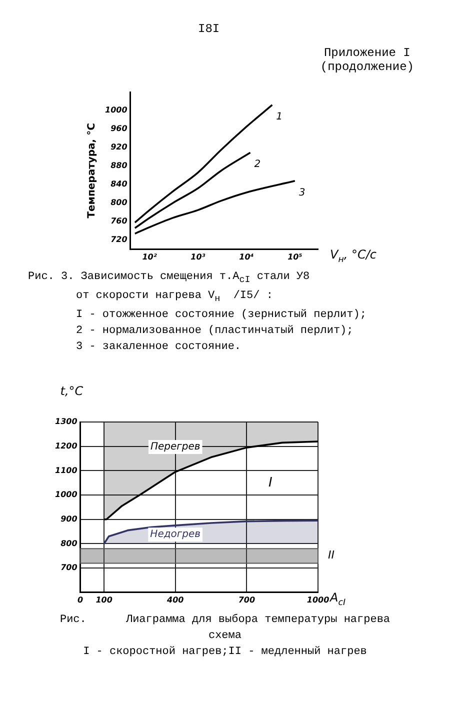 Image resolution: width=450 pixels, height=706 pixels. What do you see at coordinates (69, 568) in the screenshot?
I see `y-tick-label: 700` at bounding box center [69, 568].